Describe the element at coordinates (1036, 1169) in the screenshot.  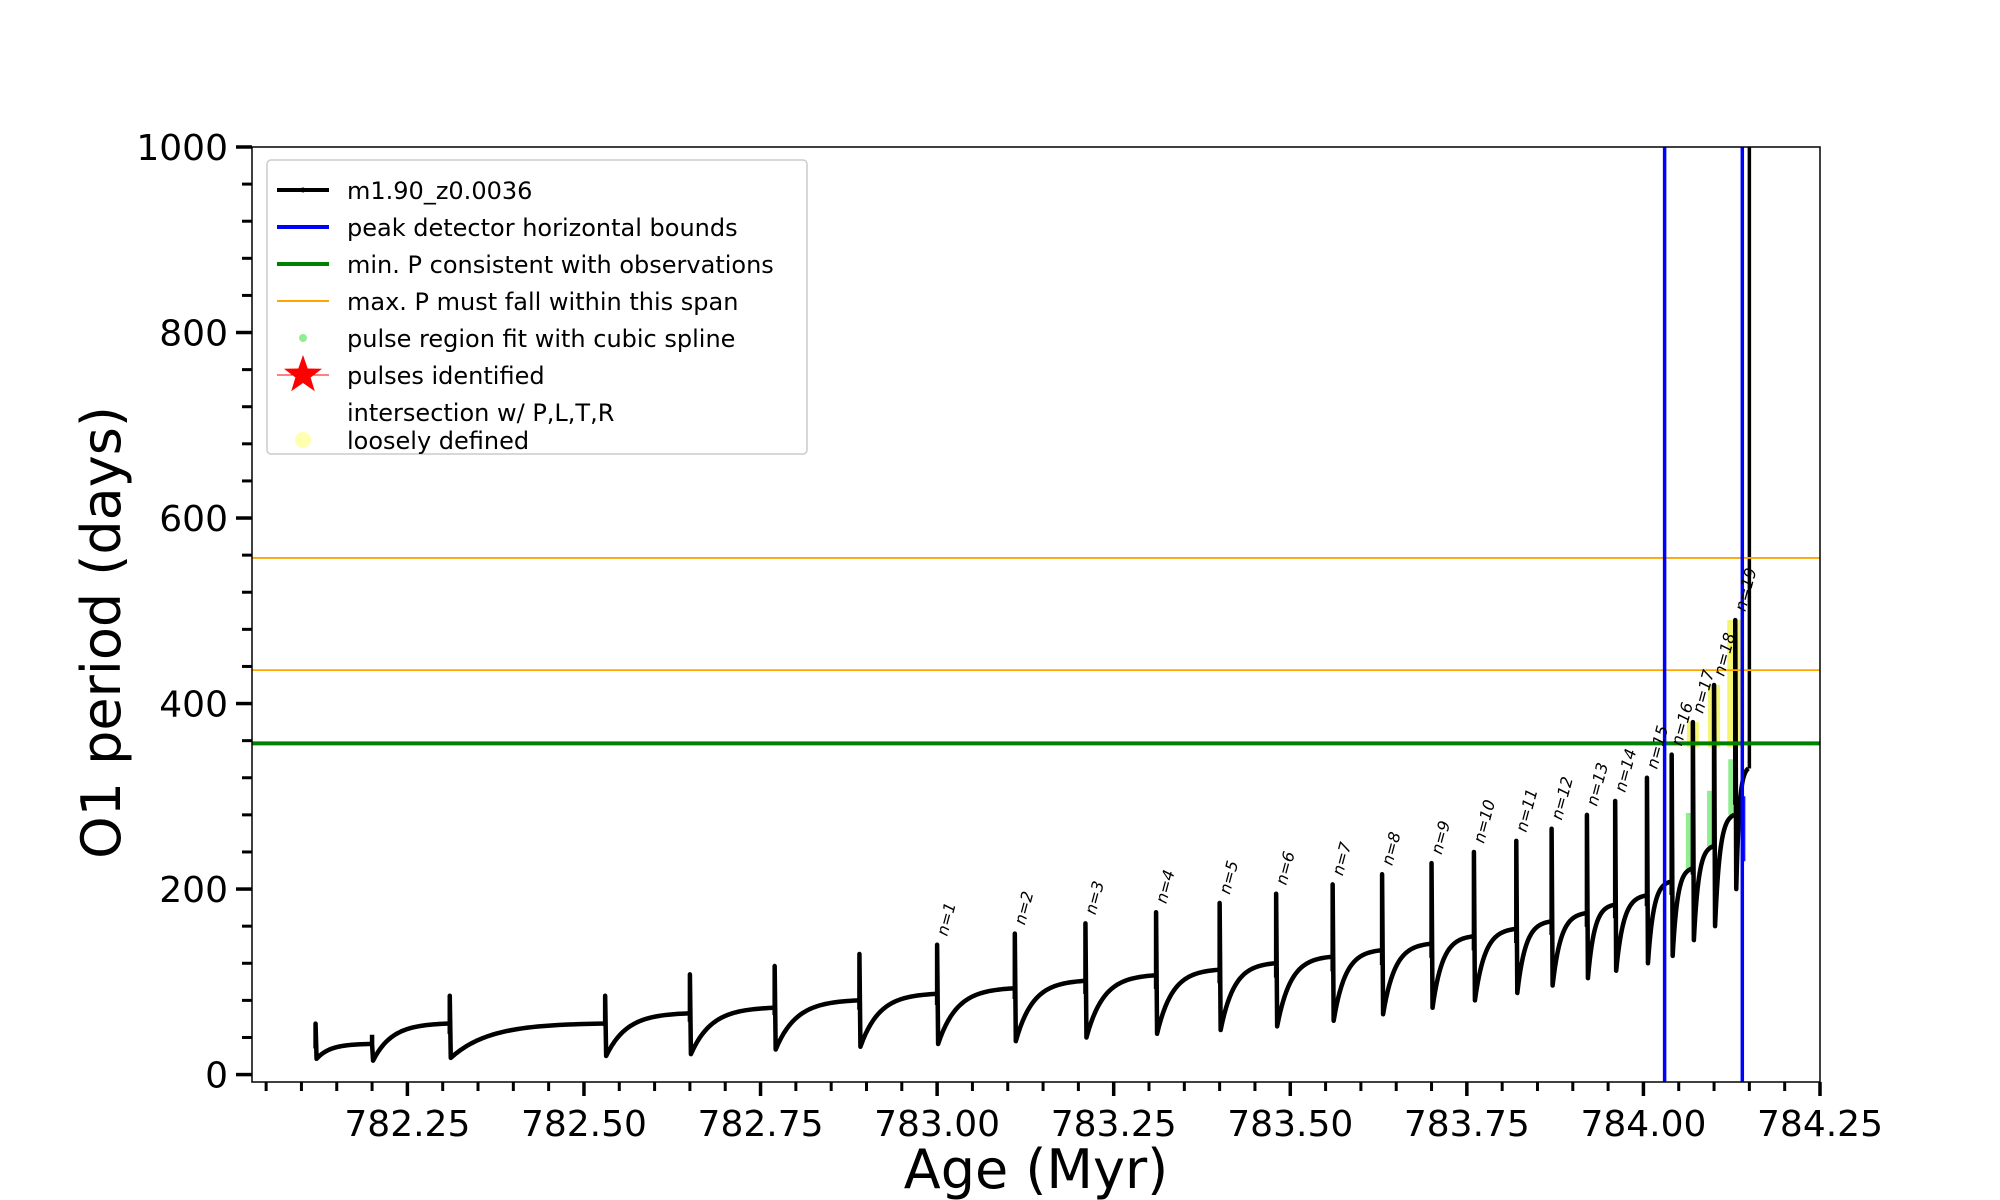
I see `x-axis-label: Age (Myr)` at that location.